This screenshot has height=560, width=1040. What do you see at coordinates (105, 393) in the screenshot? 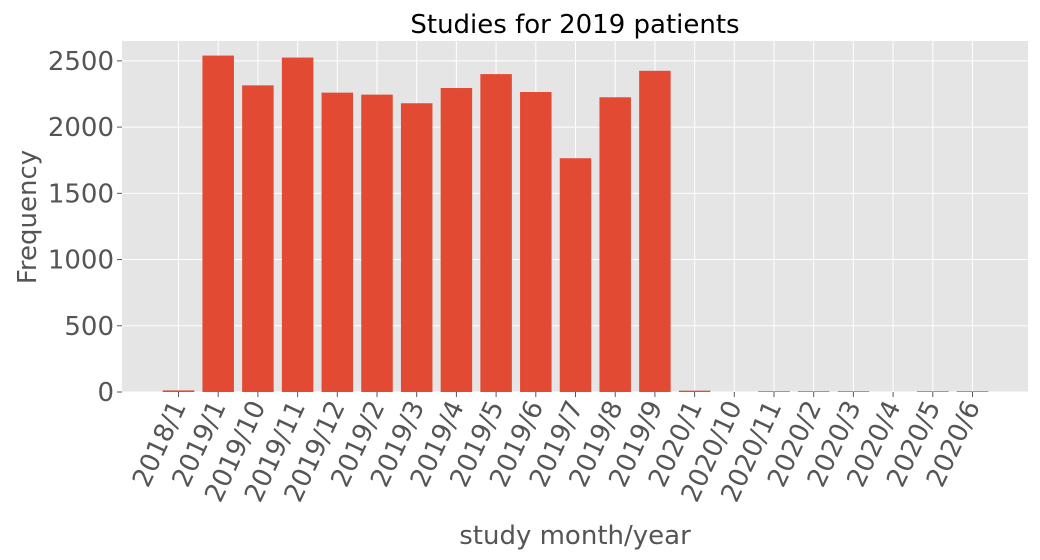
I see `y-tick-label: 0` at bounding box center [105, 393].